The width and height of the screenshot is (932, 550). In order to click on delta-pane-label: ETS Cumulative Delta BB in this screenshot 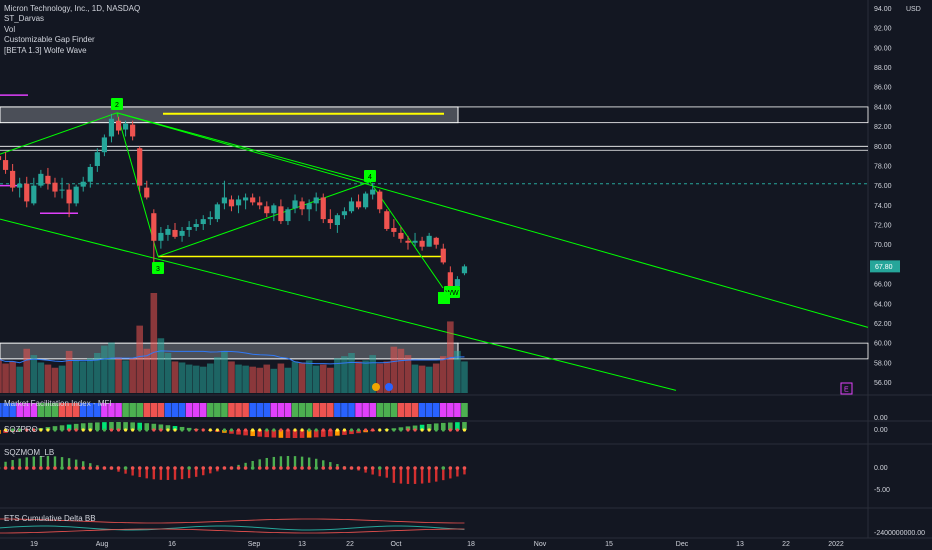, I will do `click(50, 518)`.